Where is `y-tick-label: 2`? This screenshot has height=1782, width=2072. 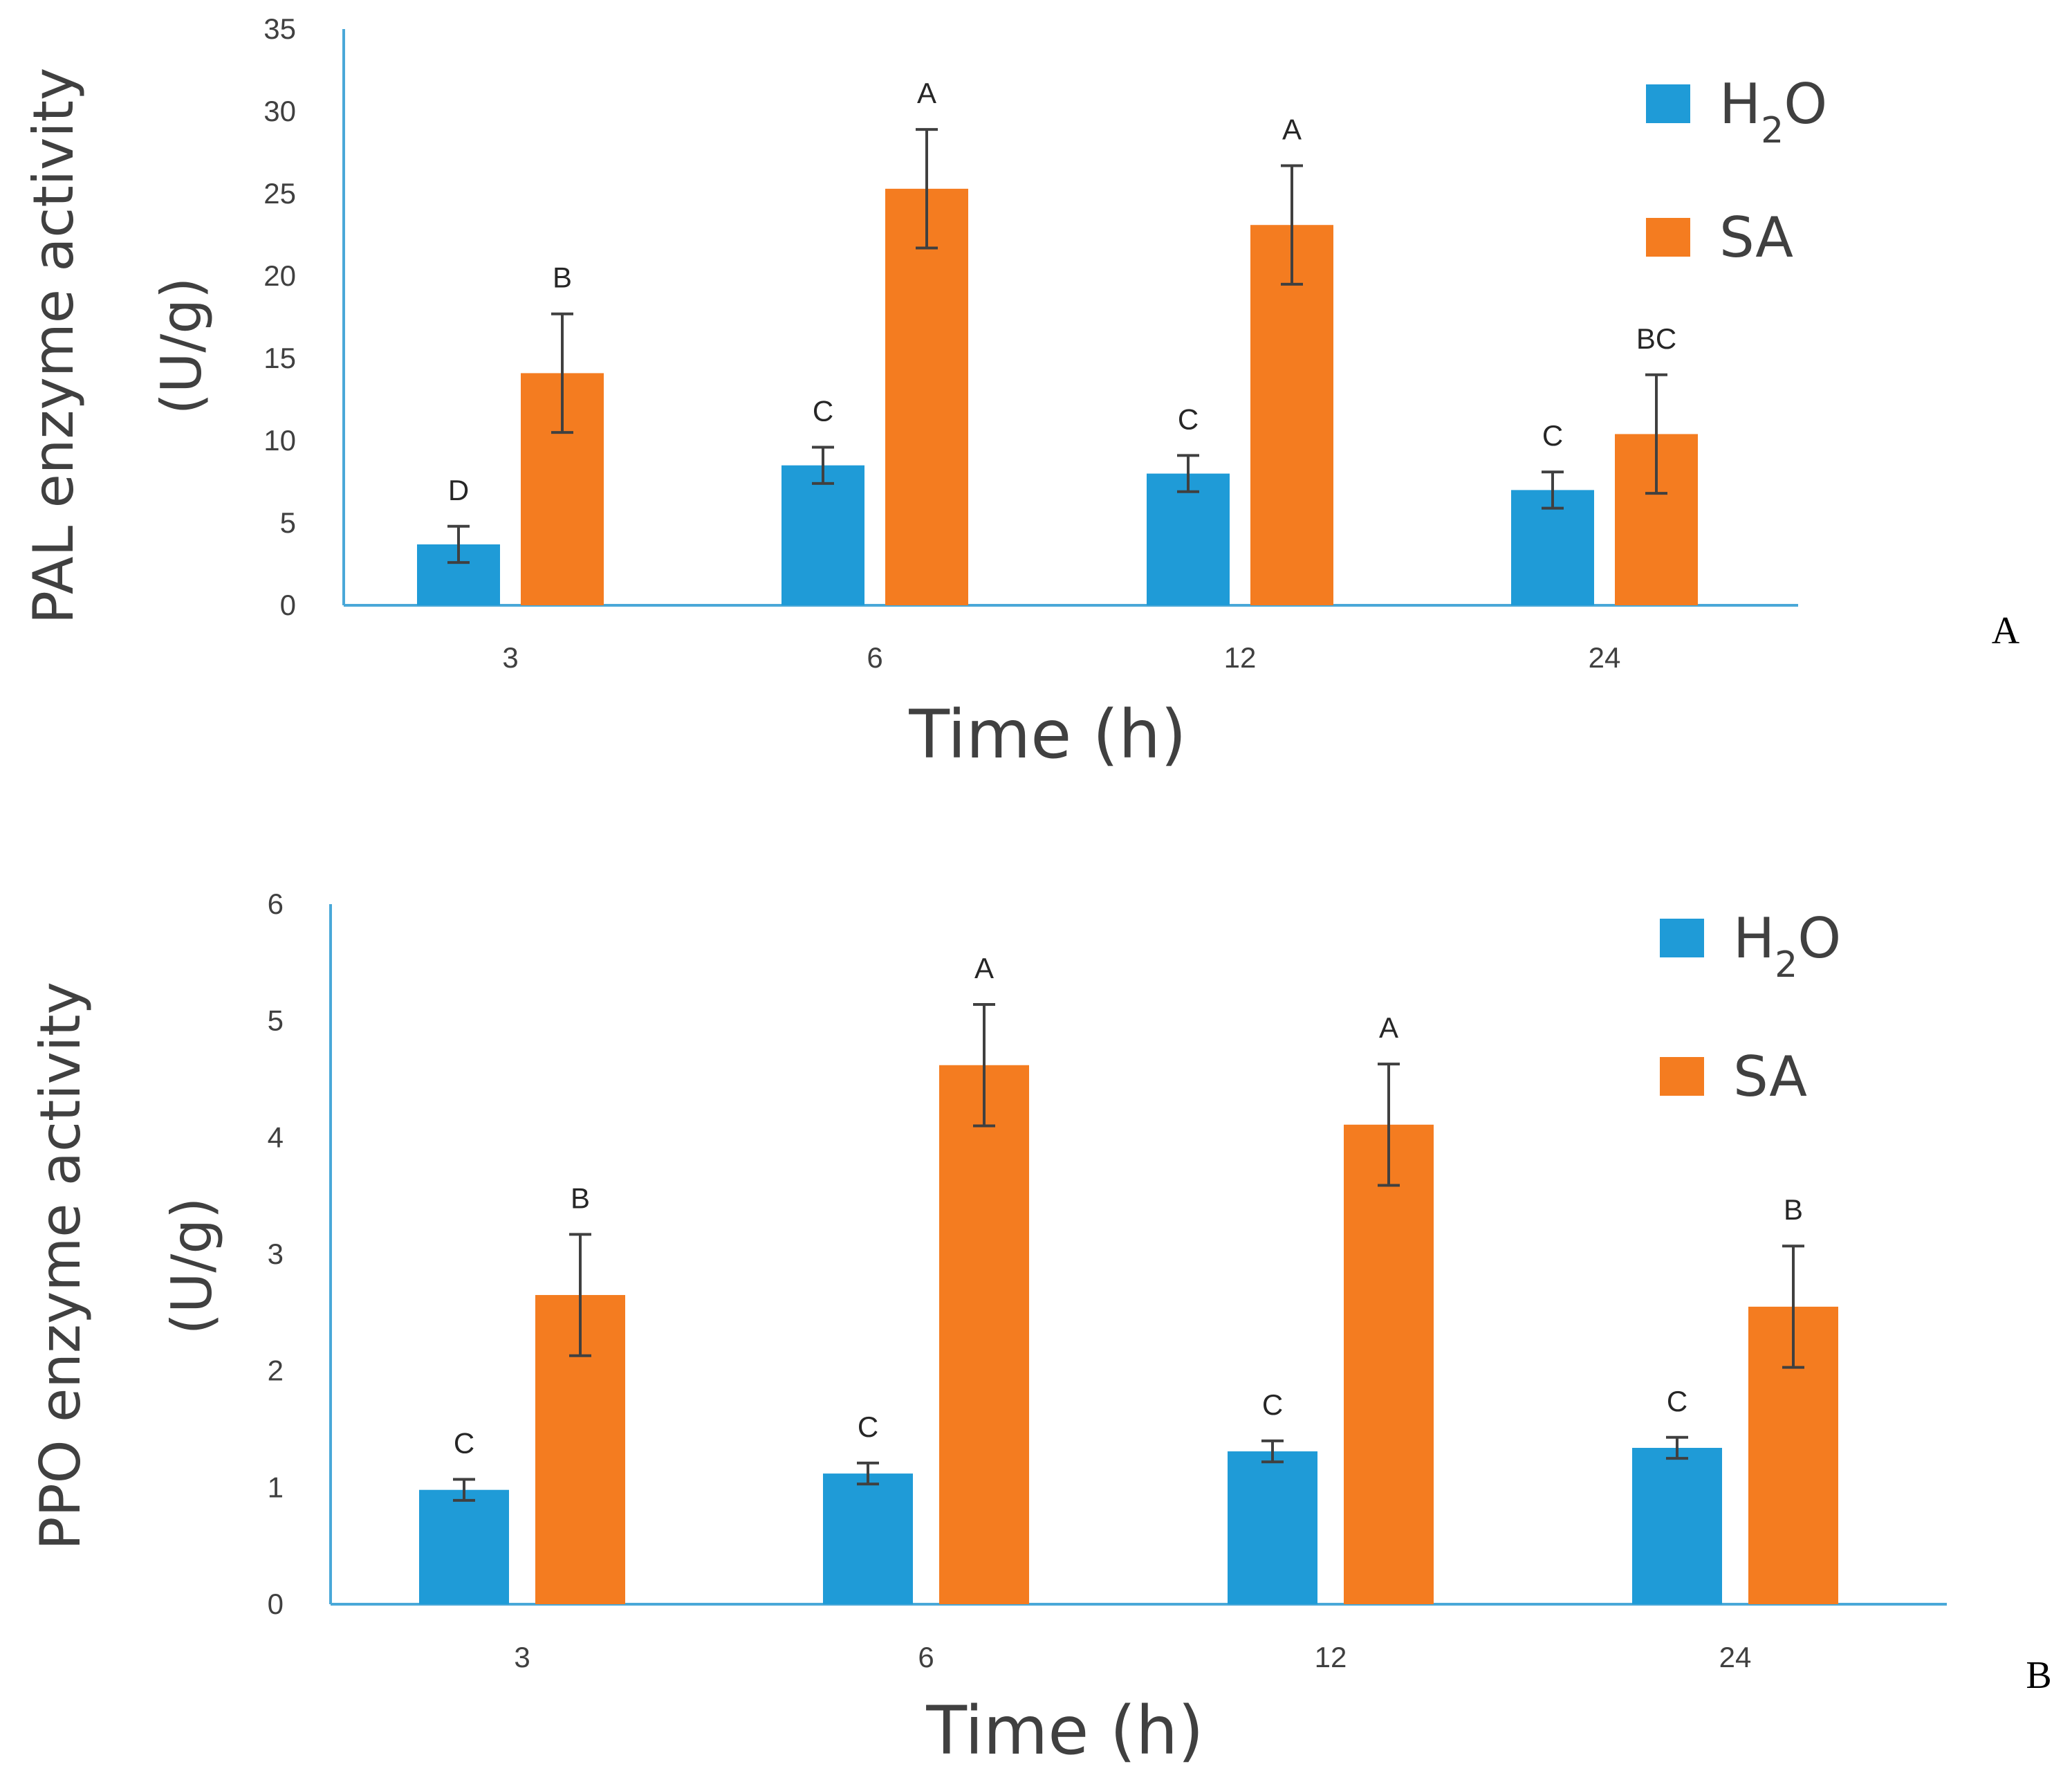 y-tick-label: 2 is located at coordinates (276, 1371).